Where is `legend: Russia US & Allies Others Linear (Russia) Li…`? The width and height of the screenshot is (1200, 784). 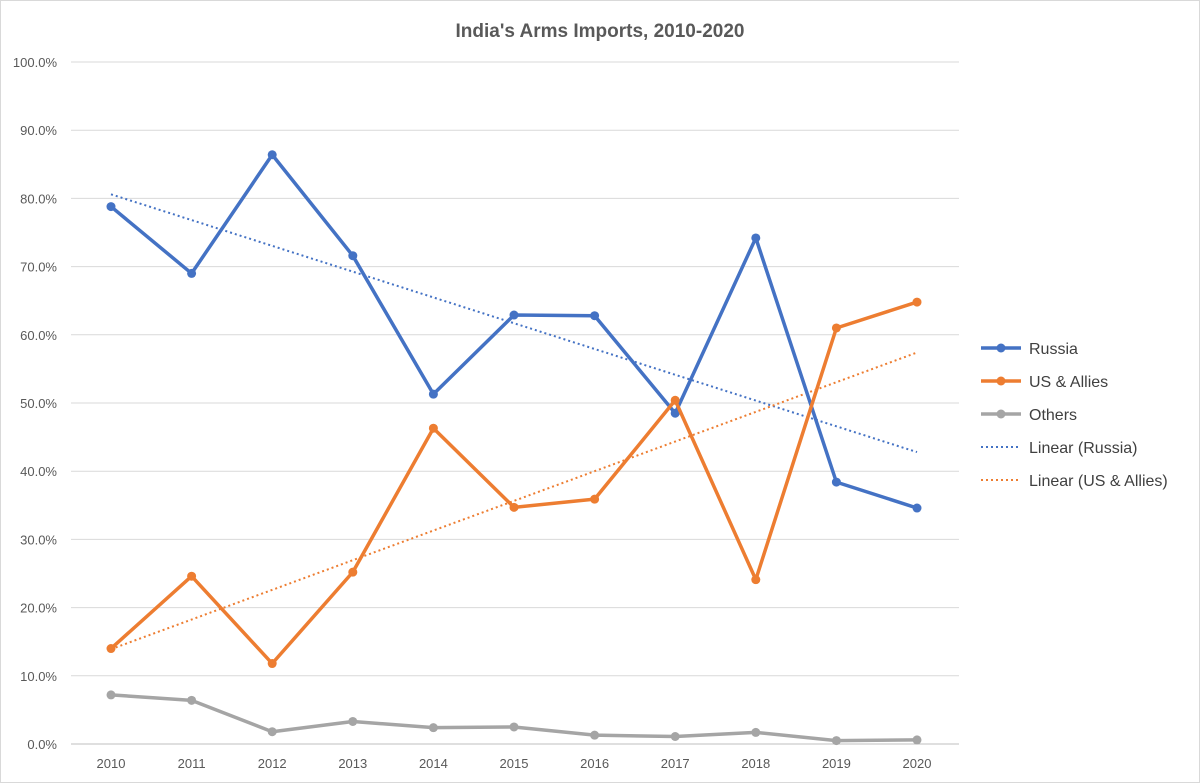
legend: Russia US & Allies Others Linear (Russia) Li… is located at coordinates (1074, 415).